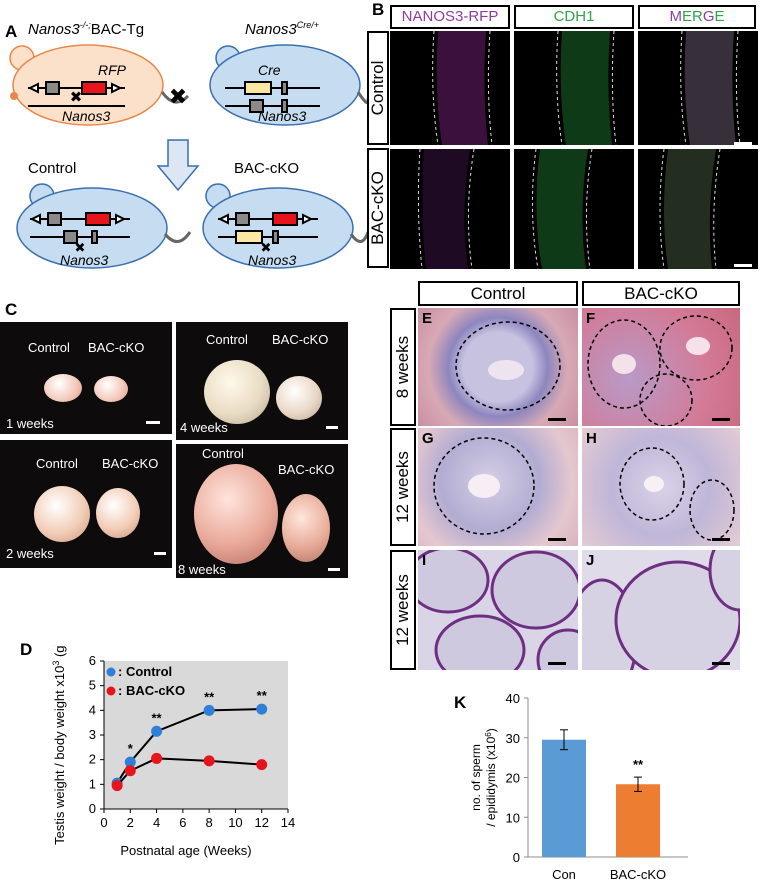 This screenshot has width=760, height=883. What do you see at coordinates (272, 260) in the screenshot?
I see `gene-label-4: Nanos3` at bounding box center [272, 260].